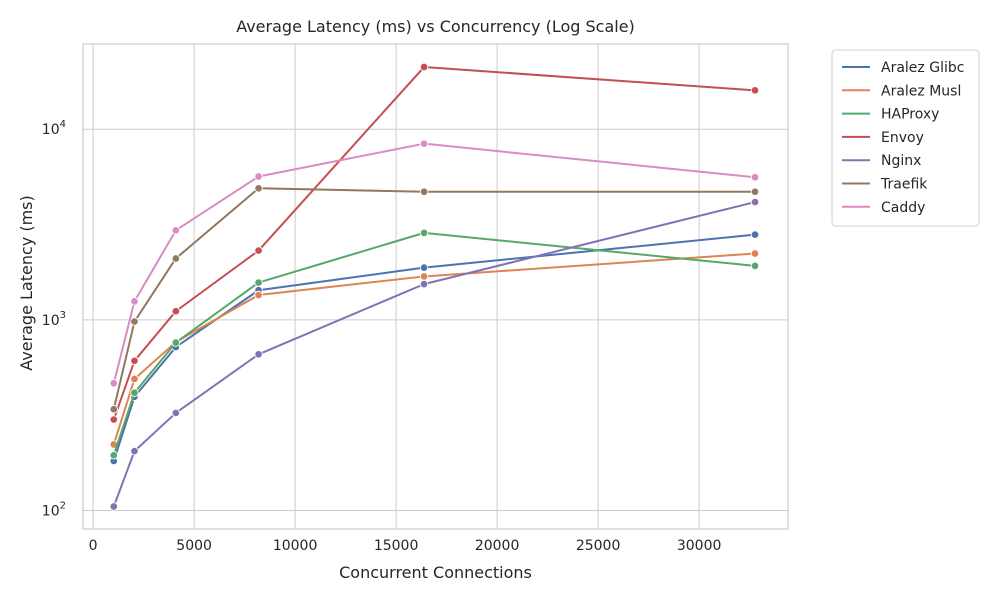 The height and width of the screenshot is (600, 1000). What do you see at coordinates (699, 546) in the screenshot?
I see `x-tick-label: 30000` at bounding box center [699, 546].